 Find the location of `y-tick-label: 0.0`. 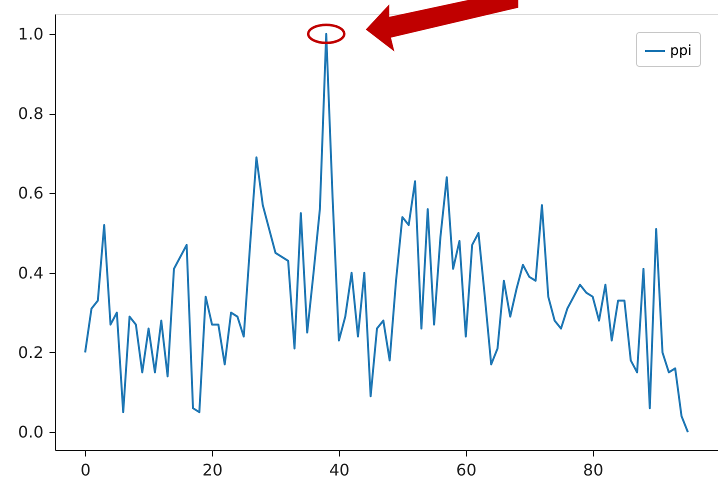

y-tick-label: 0.0 is located at coordinates (31, 432).